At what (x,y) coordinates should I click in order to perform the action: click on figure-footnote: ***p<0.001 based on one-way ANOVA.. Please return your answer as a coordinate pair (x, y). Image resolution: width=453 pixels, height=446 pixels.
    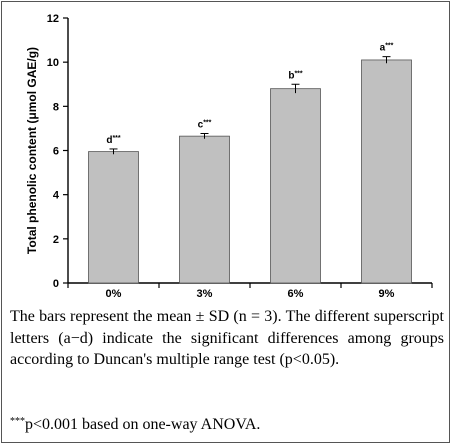
    Looking at the image, I should click on (227, 424).